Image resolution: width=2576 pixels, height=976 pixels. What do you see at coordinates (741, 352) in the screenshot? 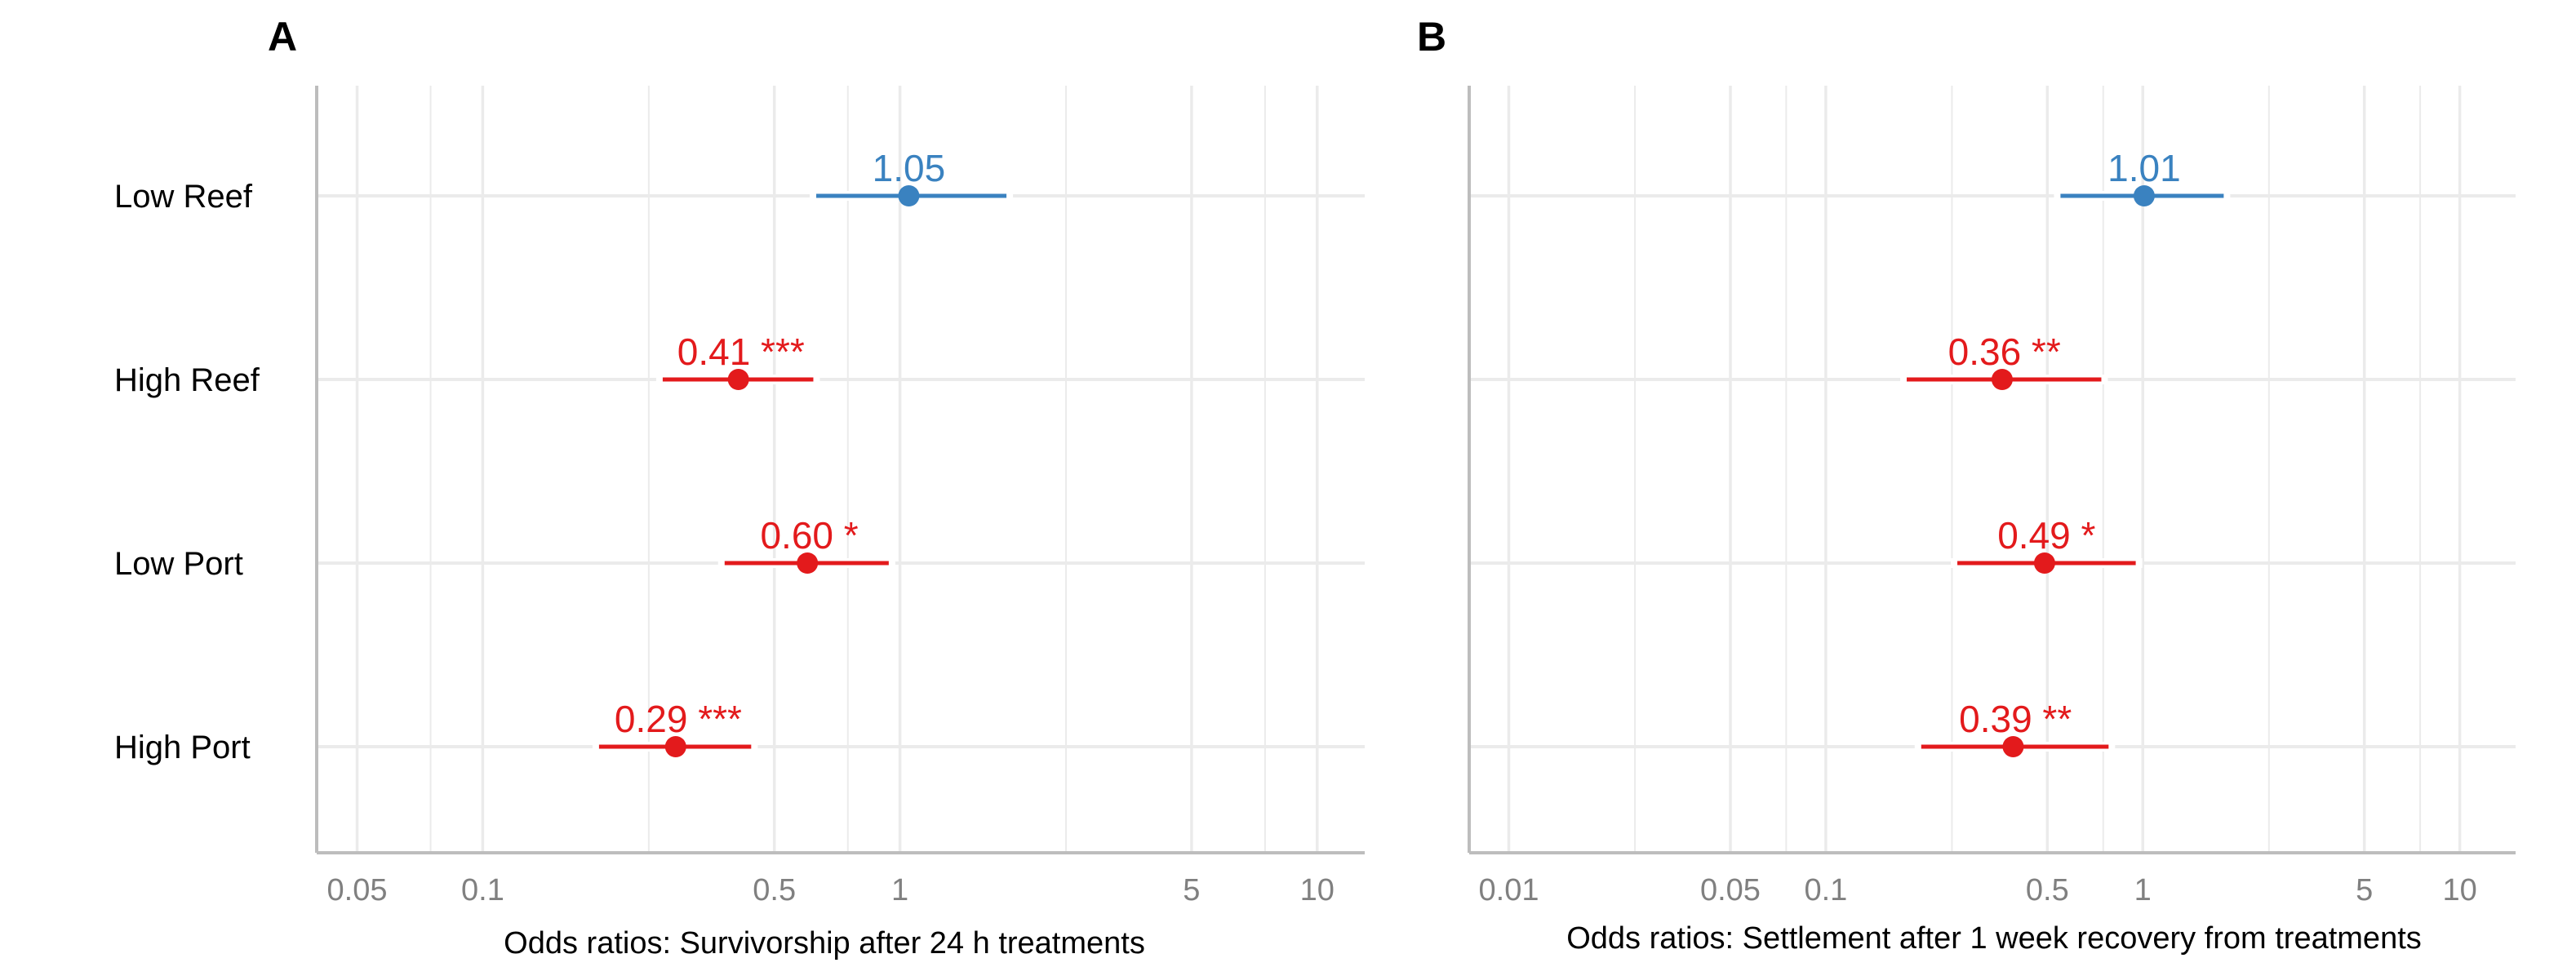
I see `estimate-label: 0.41 ***` at bounding box center [741, 352].